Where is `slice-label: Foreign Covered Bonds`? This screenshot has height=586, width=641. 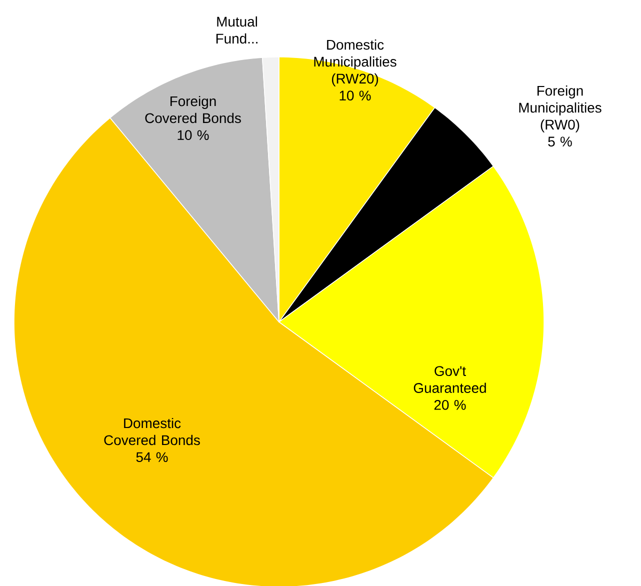
slice-label: Foreign Covered Bonds is located at coordinates (193, 110).